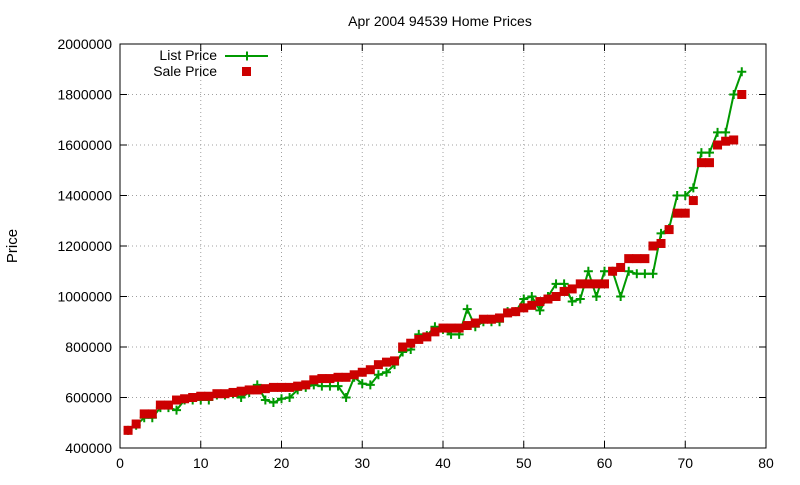 This screenshot has height=485, width=800. What do you see at coordinates (445, 463) in the screenshot?
I see `x-tick-labels: 0 10 20 30 40 50 60 70 80` at bounding box center [445, 463].